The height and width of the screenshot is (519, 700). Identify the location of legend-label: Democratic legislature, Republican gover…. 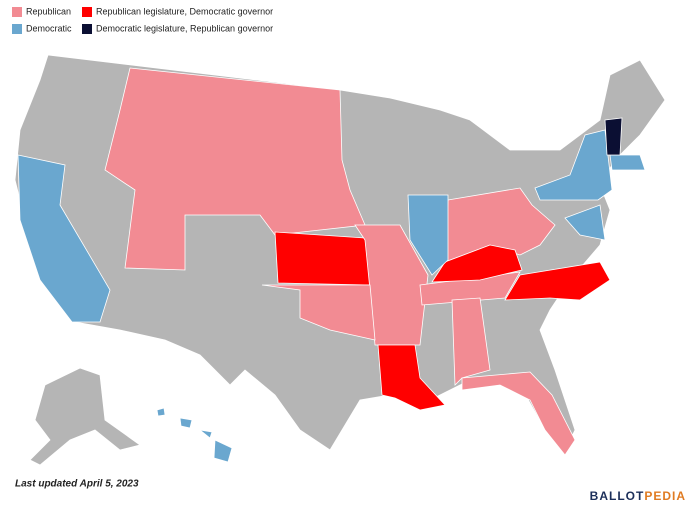
(184, 28).